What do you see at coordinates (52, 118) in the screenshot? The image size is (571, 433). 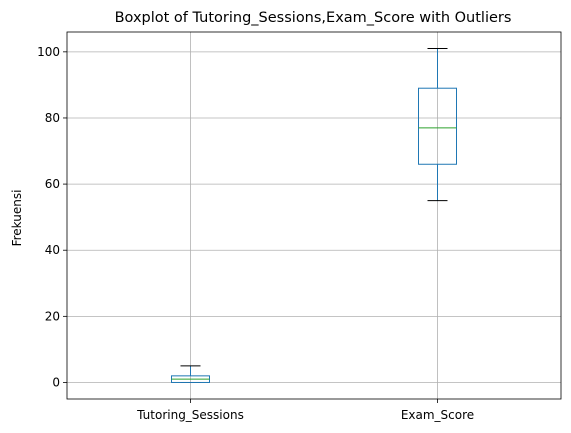 I see `y-tick-label: 80` at bounding box center [52, 118].